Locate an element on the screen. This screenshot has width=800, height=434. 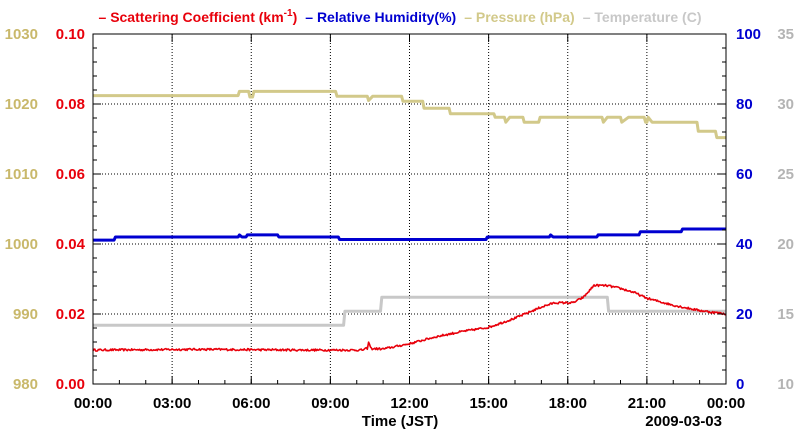
x-tick-label: 18:00 is located at coordinates (568, 403).